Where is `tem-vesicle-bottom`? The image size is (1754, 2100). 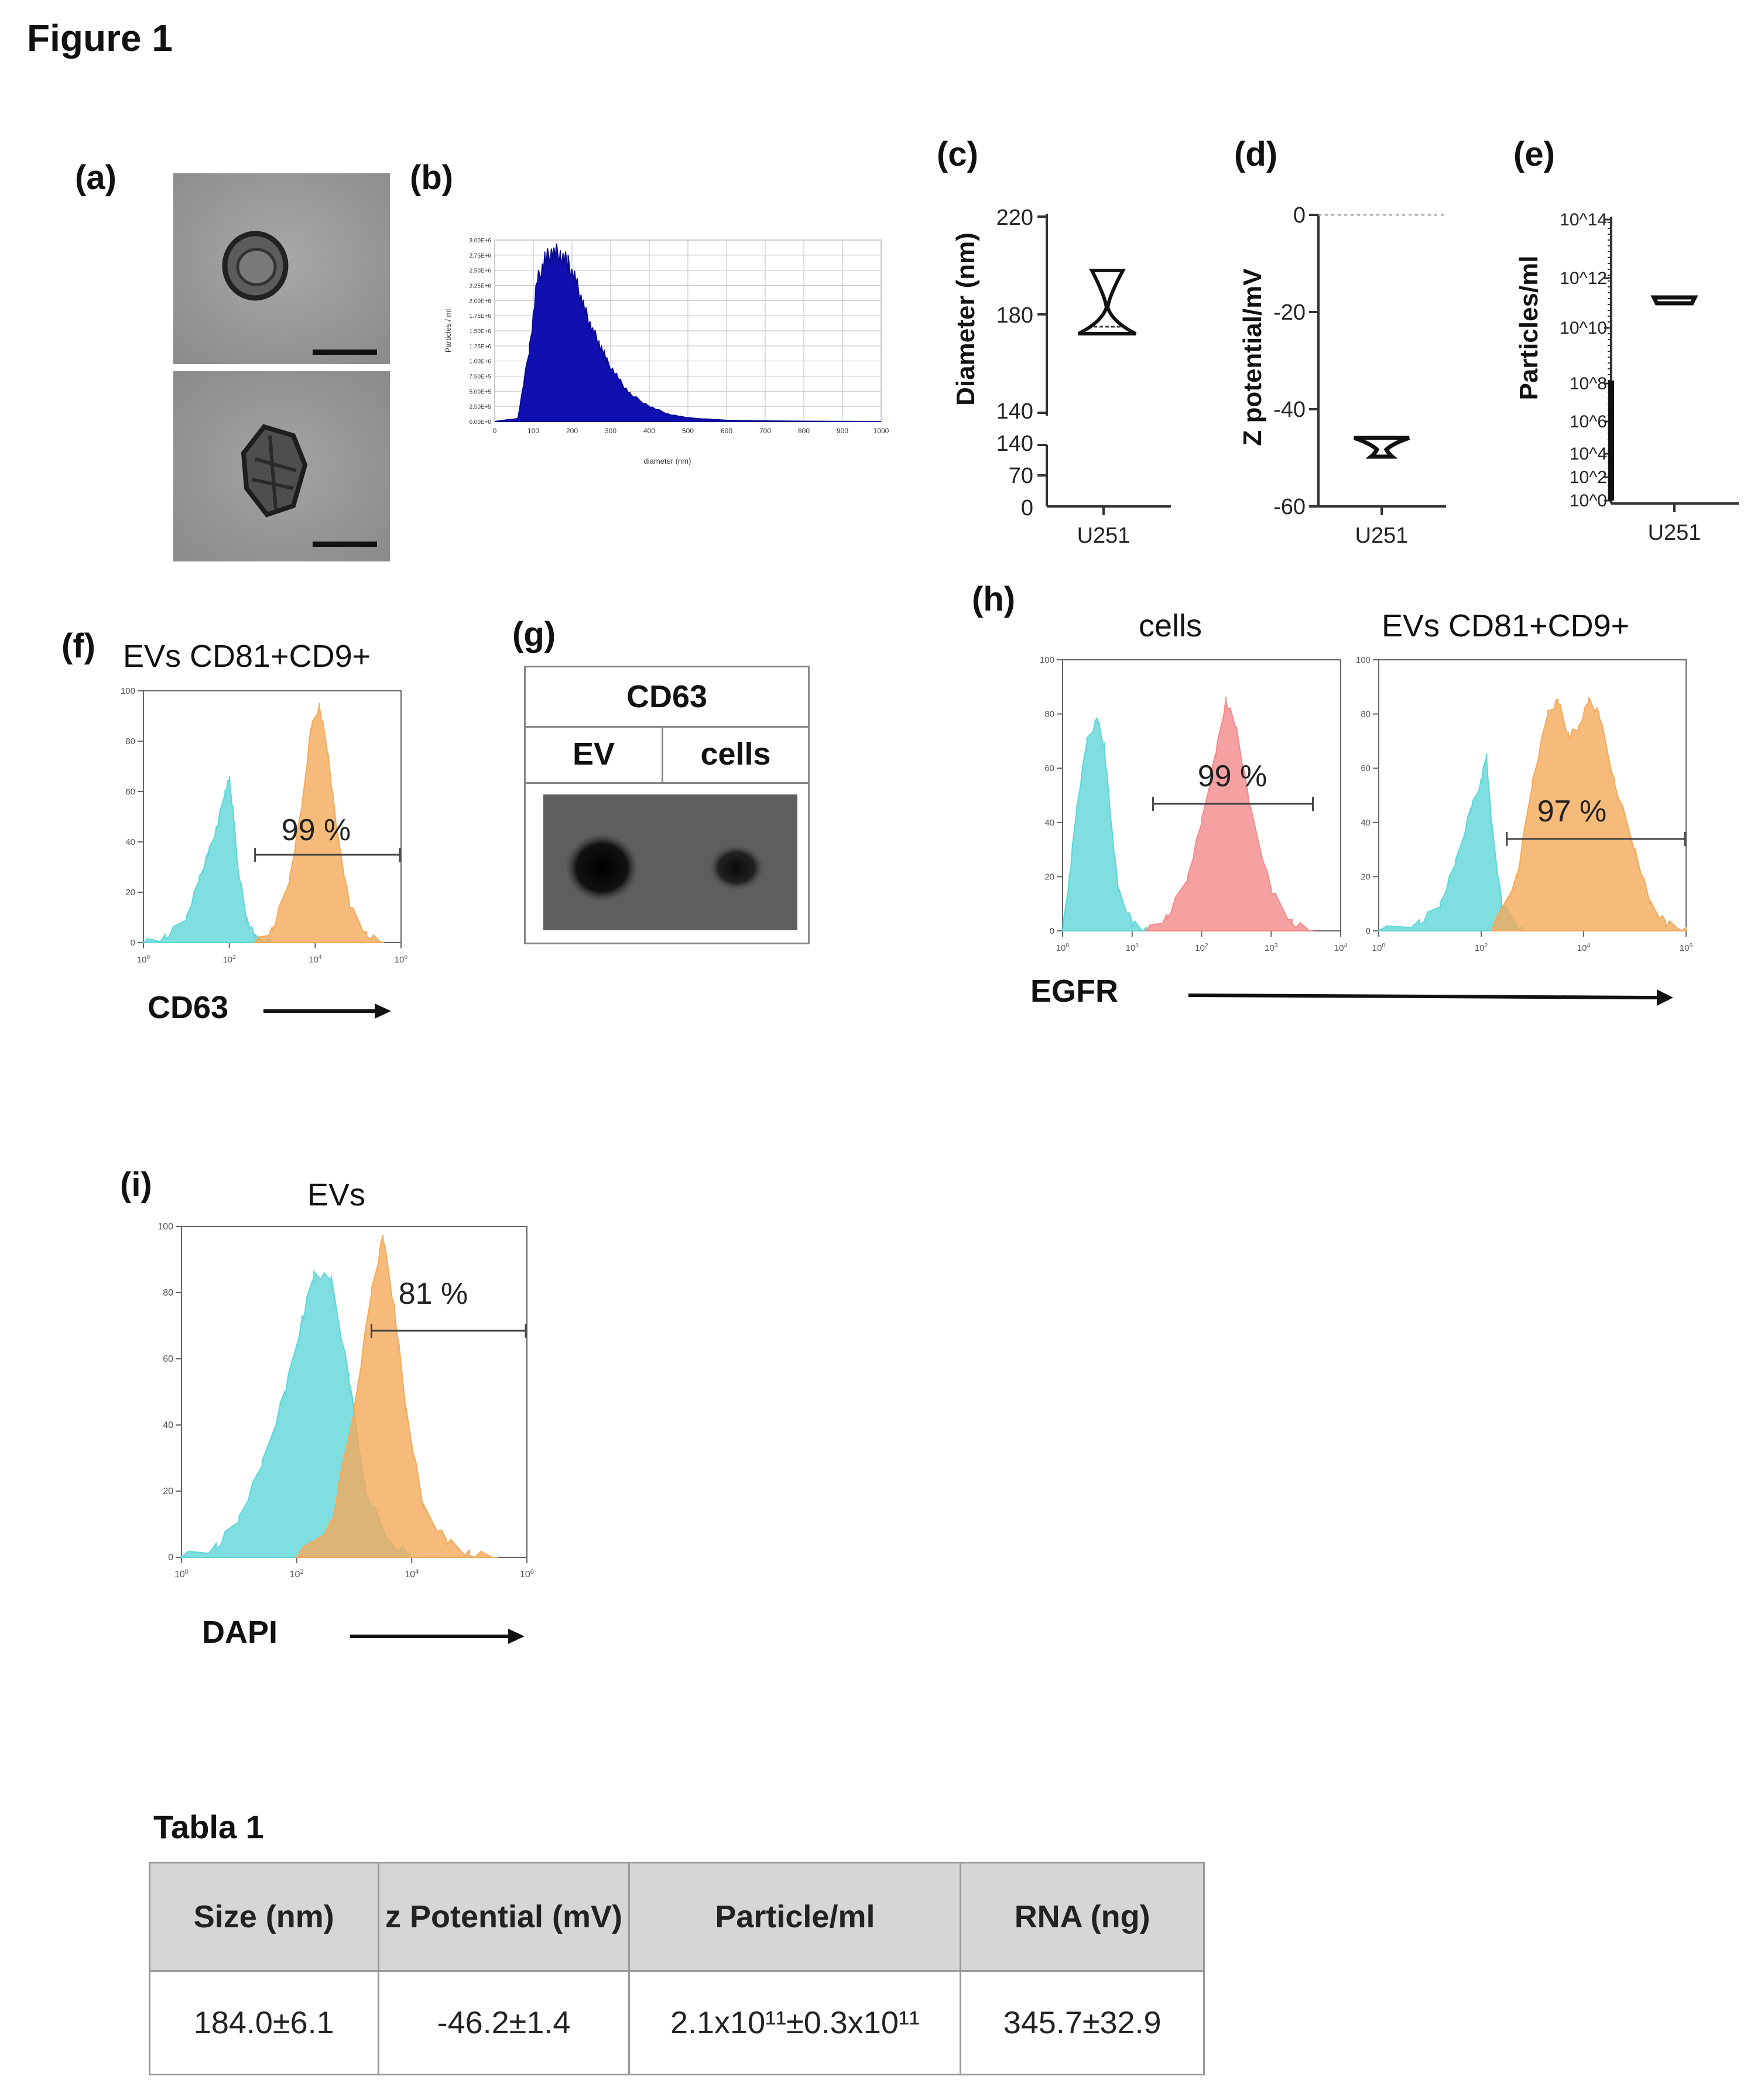 tem-vesicle-bottom is located at coordinates (281, 466).